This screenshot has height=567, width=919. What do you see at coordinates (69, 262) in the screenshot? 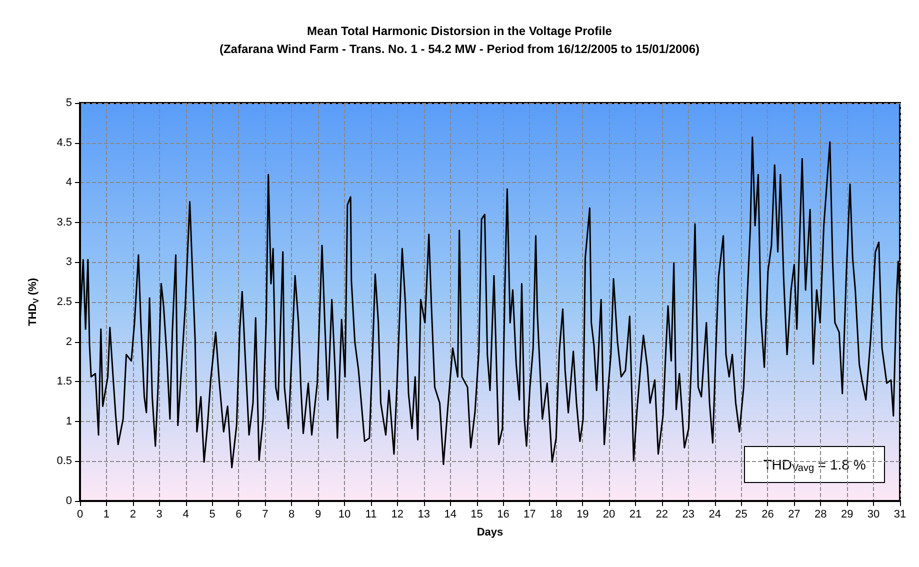
I see `y-tick-label: 3` at bounding box center [69, 262].